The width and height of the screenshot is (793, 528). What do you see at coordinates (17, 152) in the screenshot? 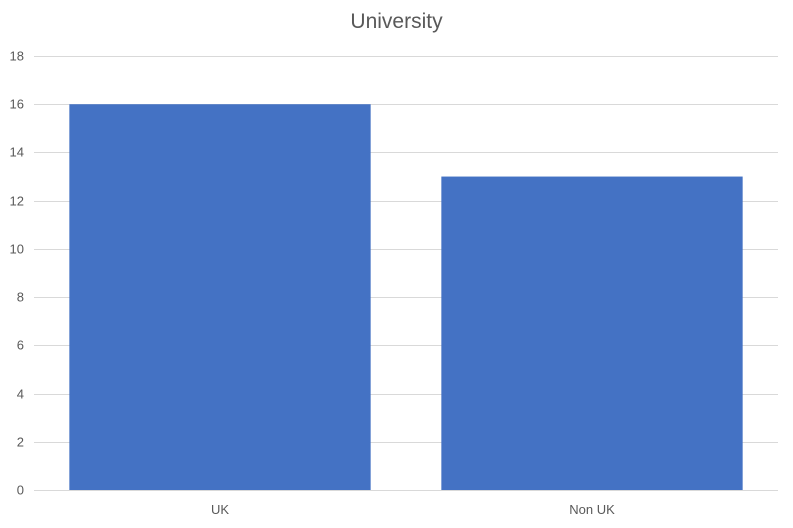
I see `y-tick-label: 14` at bounding box center [17, 152].